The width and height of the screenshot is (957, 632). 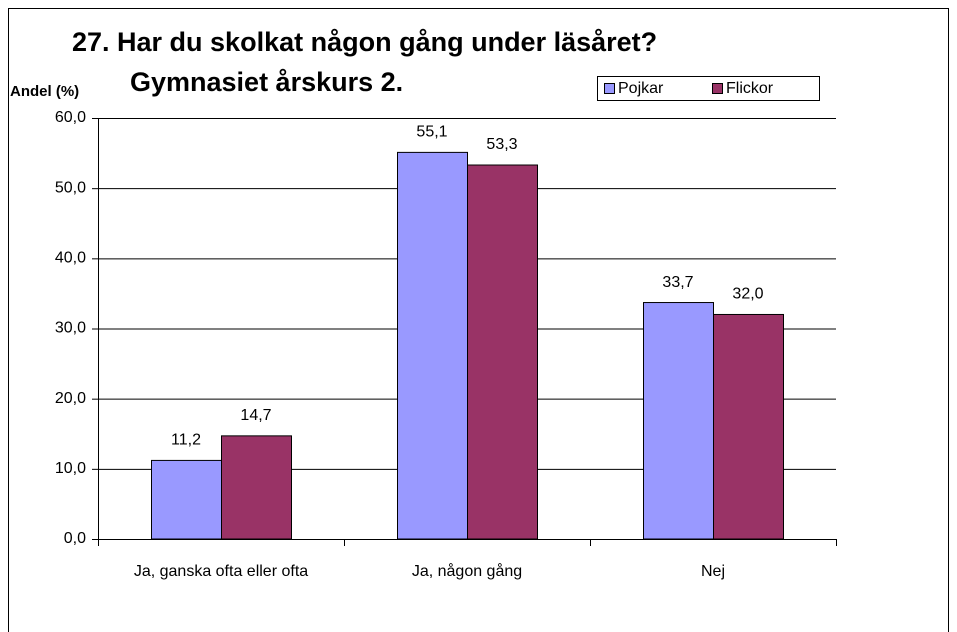 I want to click on x-tick-label: Nej, so click(x=712, y=571).